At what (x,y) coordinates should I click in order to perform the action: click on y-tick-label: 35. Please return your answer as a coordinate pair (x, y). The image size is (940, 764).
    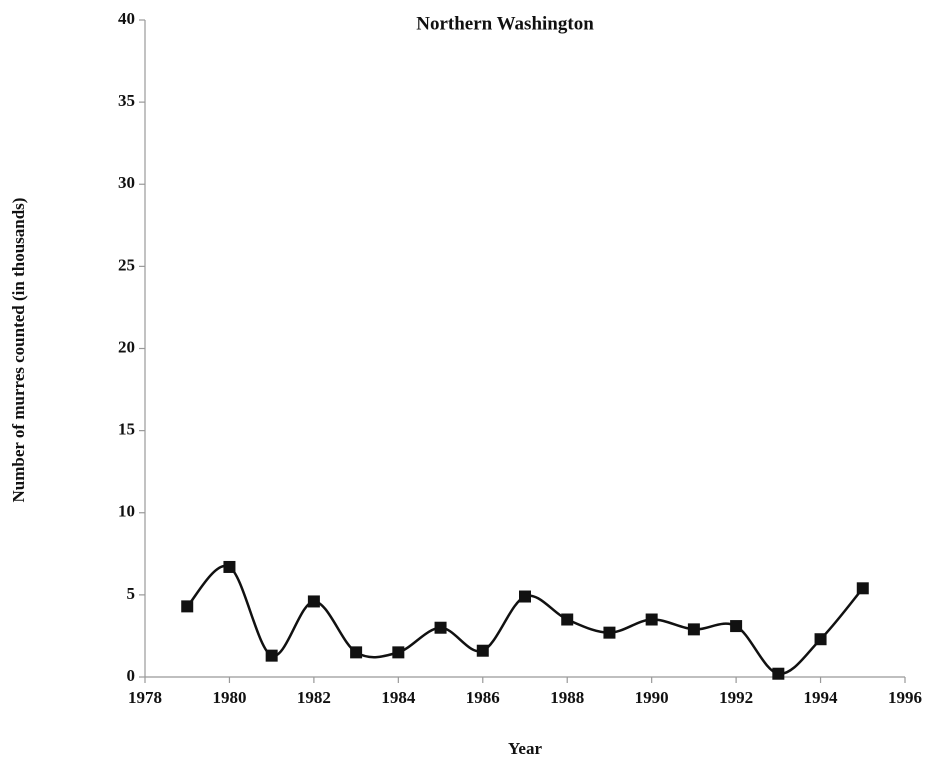
    Looking at the image, I should click on (126, 100).